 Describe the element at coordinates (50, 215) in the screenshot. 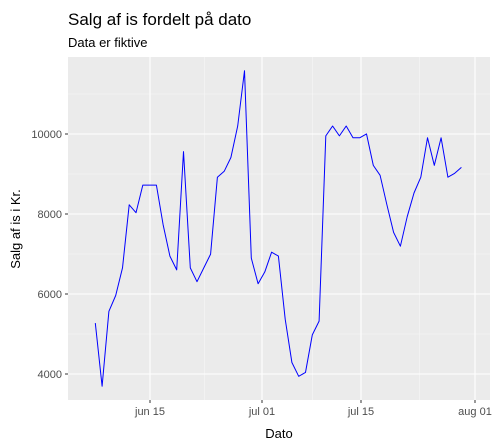

I see `y-tick-label: 8000` at that location.